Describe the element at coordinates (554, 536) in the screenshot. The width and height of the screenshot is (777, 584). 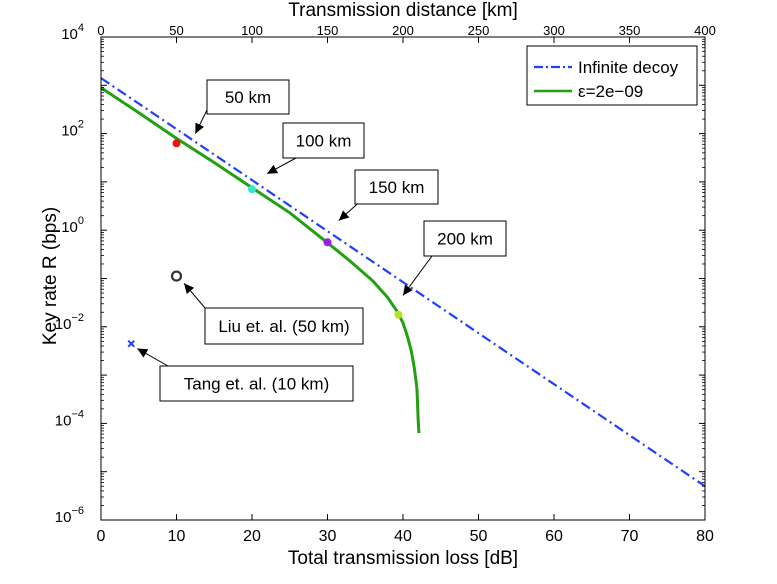
I see `x-tick-label: 60` at that location.